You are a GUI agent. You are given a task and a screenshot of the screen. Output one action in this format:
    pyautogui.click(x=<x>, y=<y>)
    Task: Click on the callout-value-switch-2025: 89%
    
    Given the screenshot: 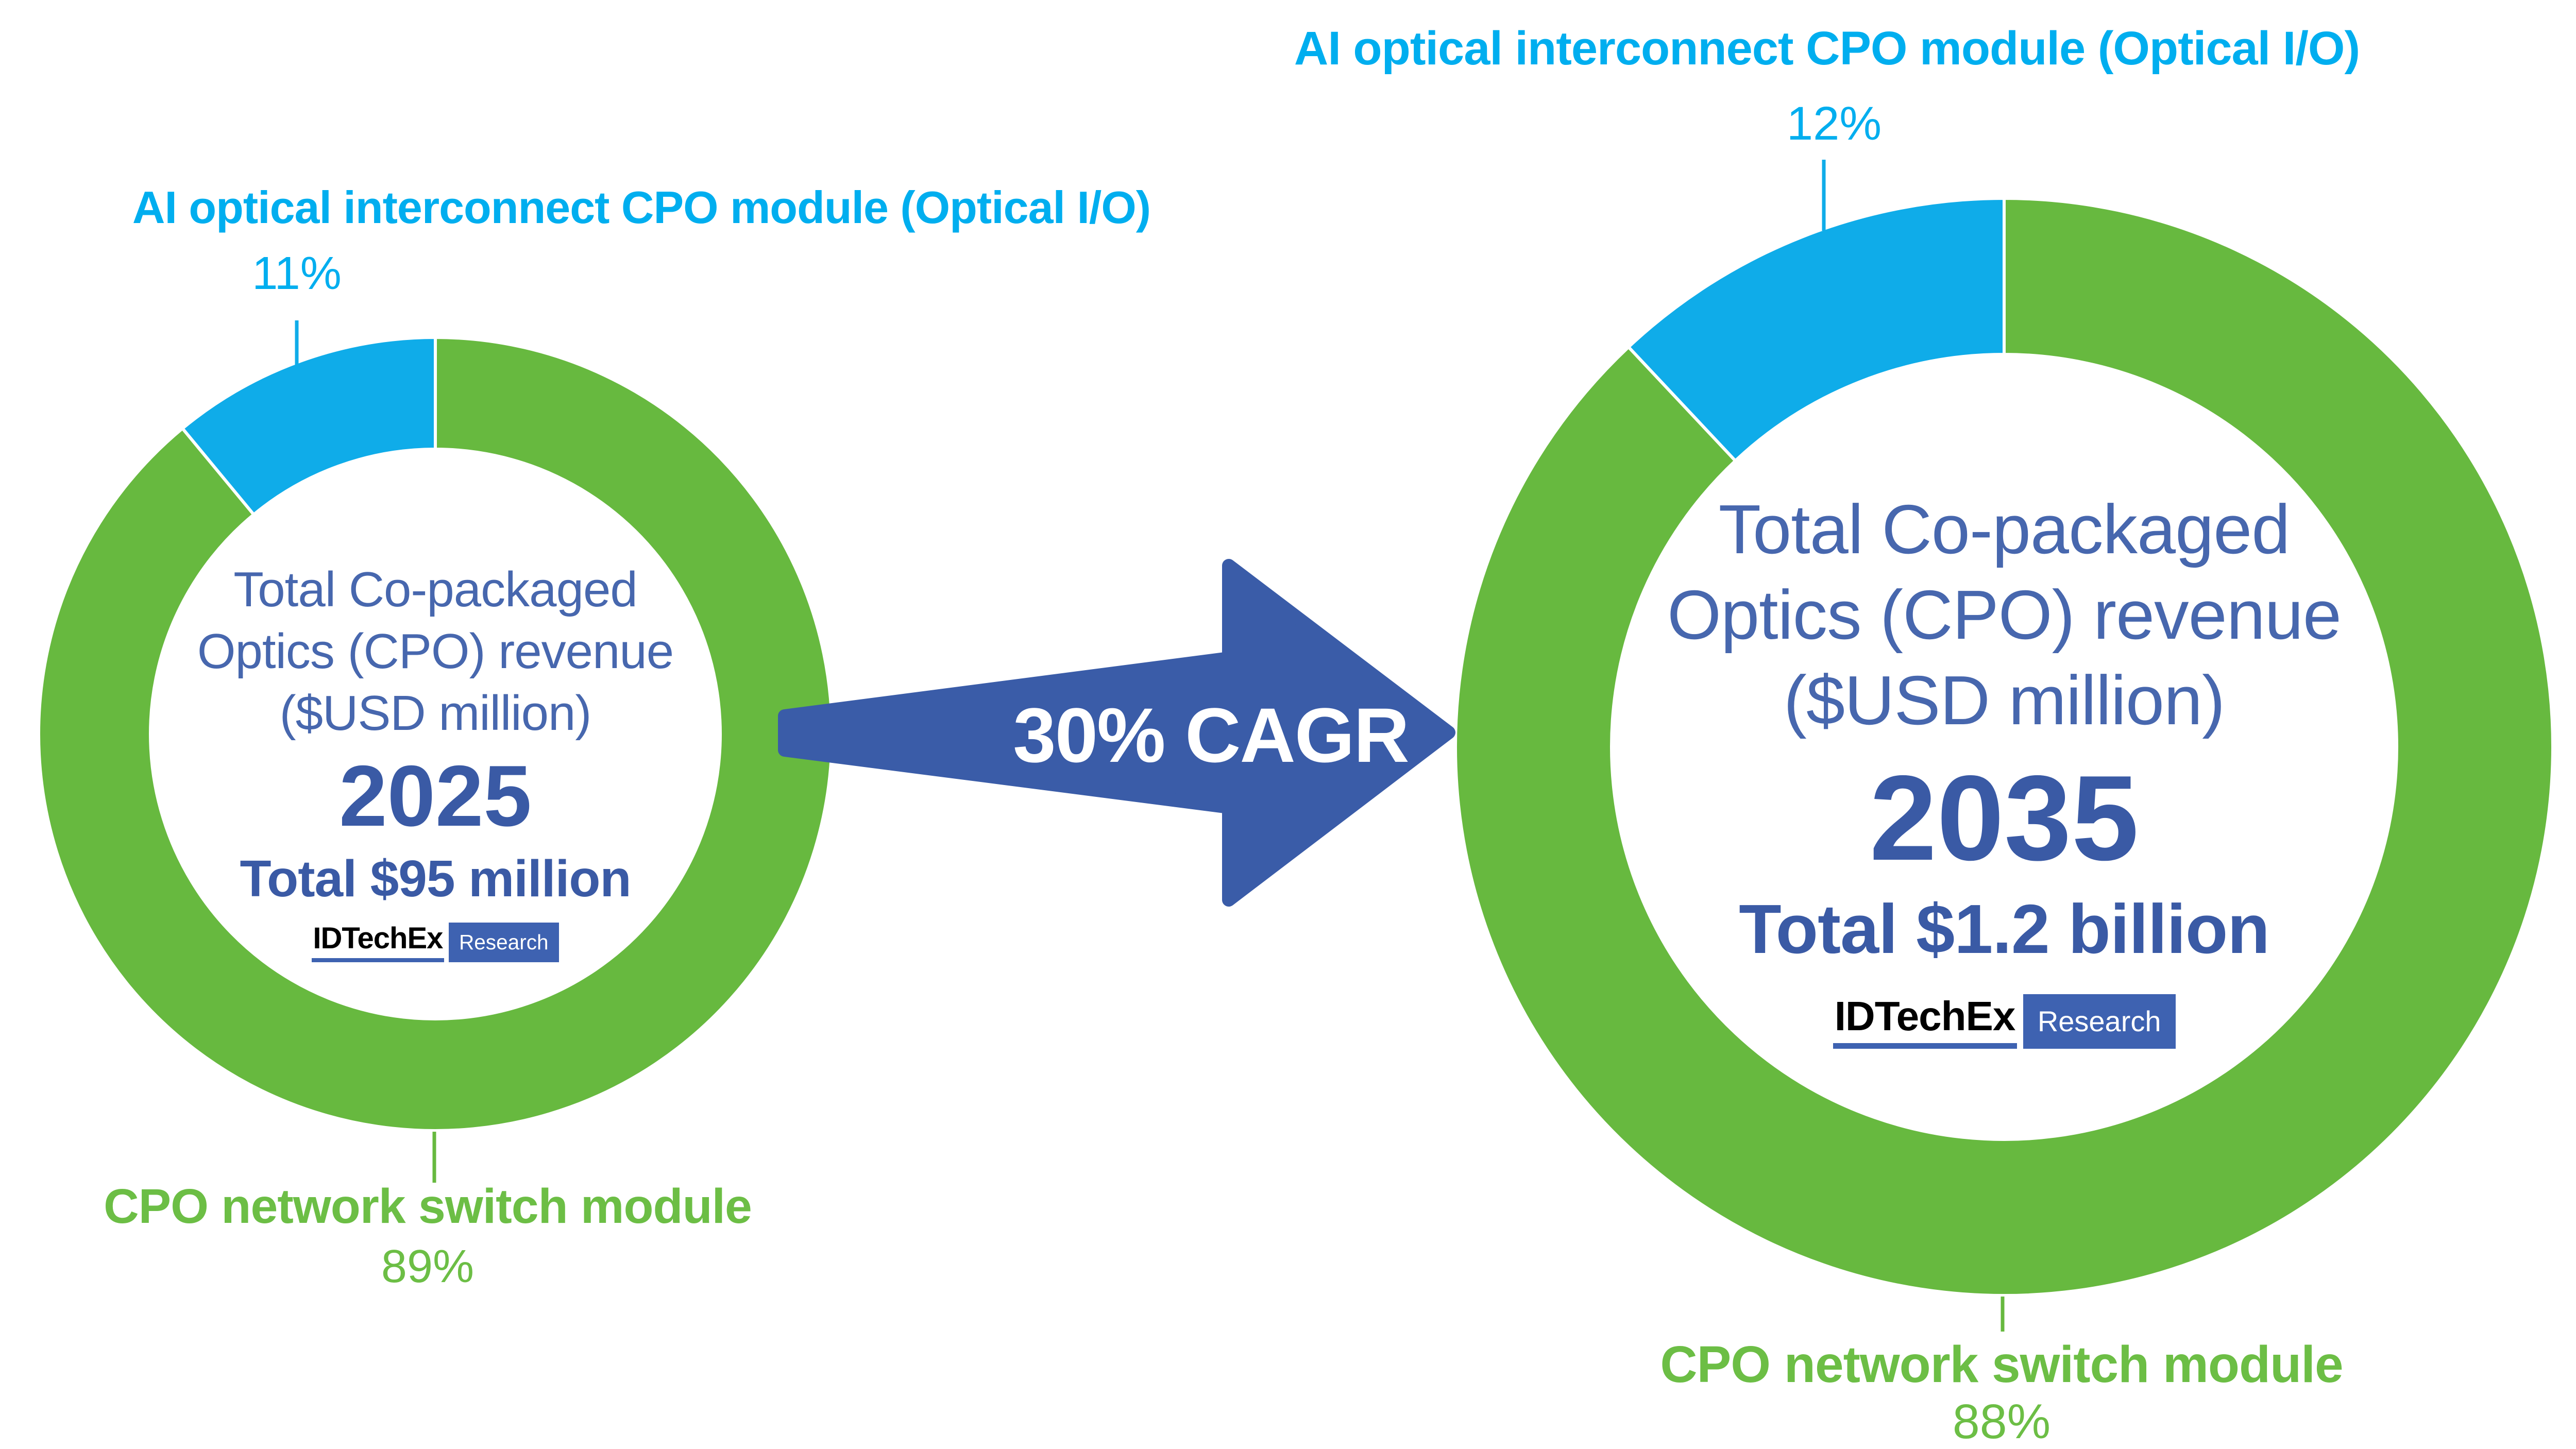 What is the action you would take?
    pyautogui.click(x=427, y=1267)
    